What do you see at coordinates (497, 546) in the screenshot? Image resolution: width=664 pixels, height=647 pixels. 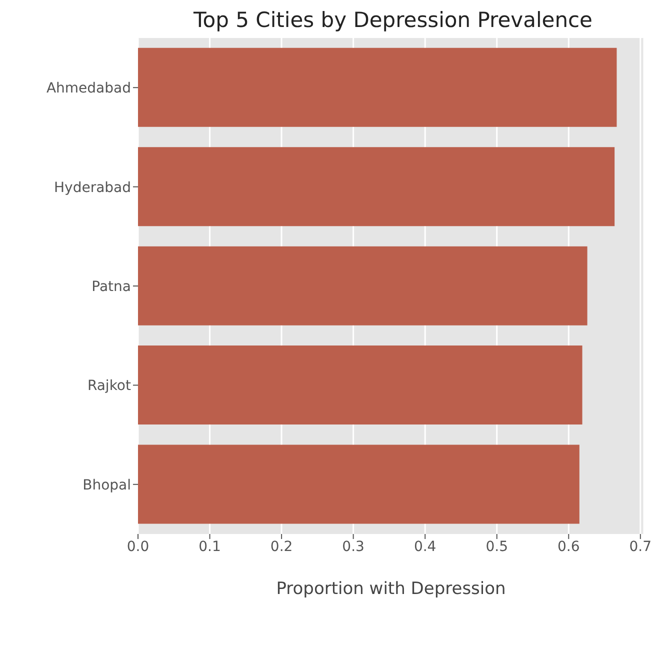 I see `x-tick-label: 0.5` at bounding box center [497, 546].